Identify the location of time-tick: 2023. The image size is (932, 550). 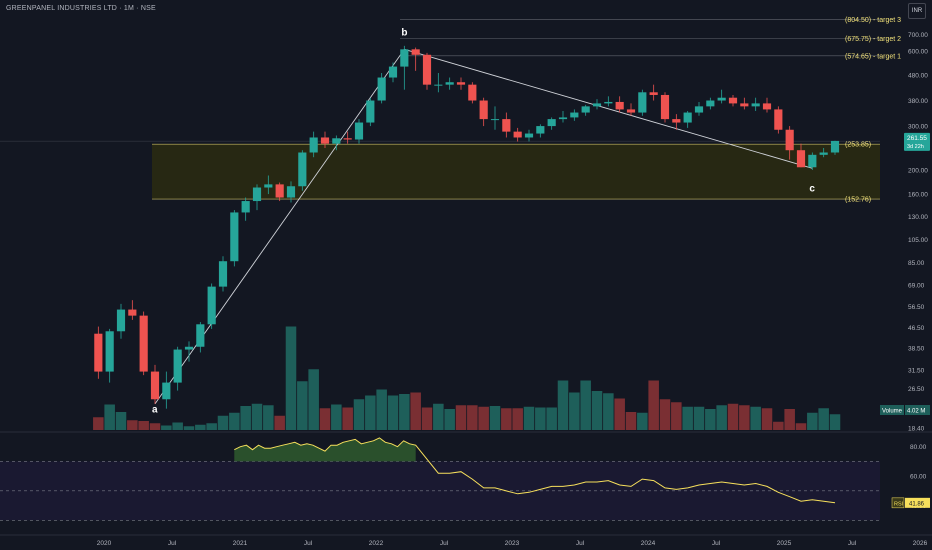
(512, 543).